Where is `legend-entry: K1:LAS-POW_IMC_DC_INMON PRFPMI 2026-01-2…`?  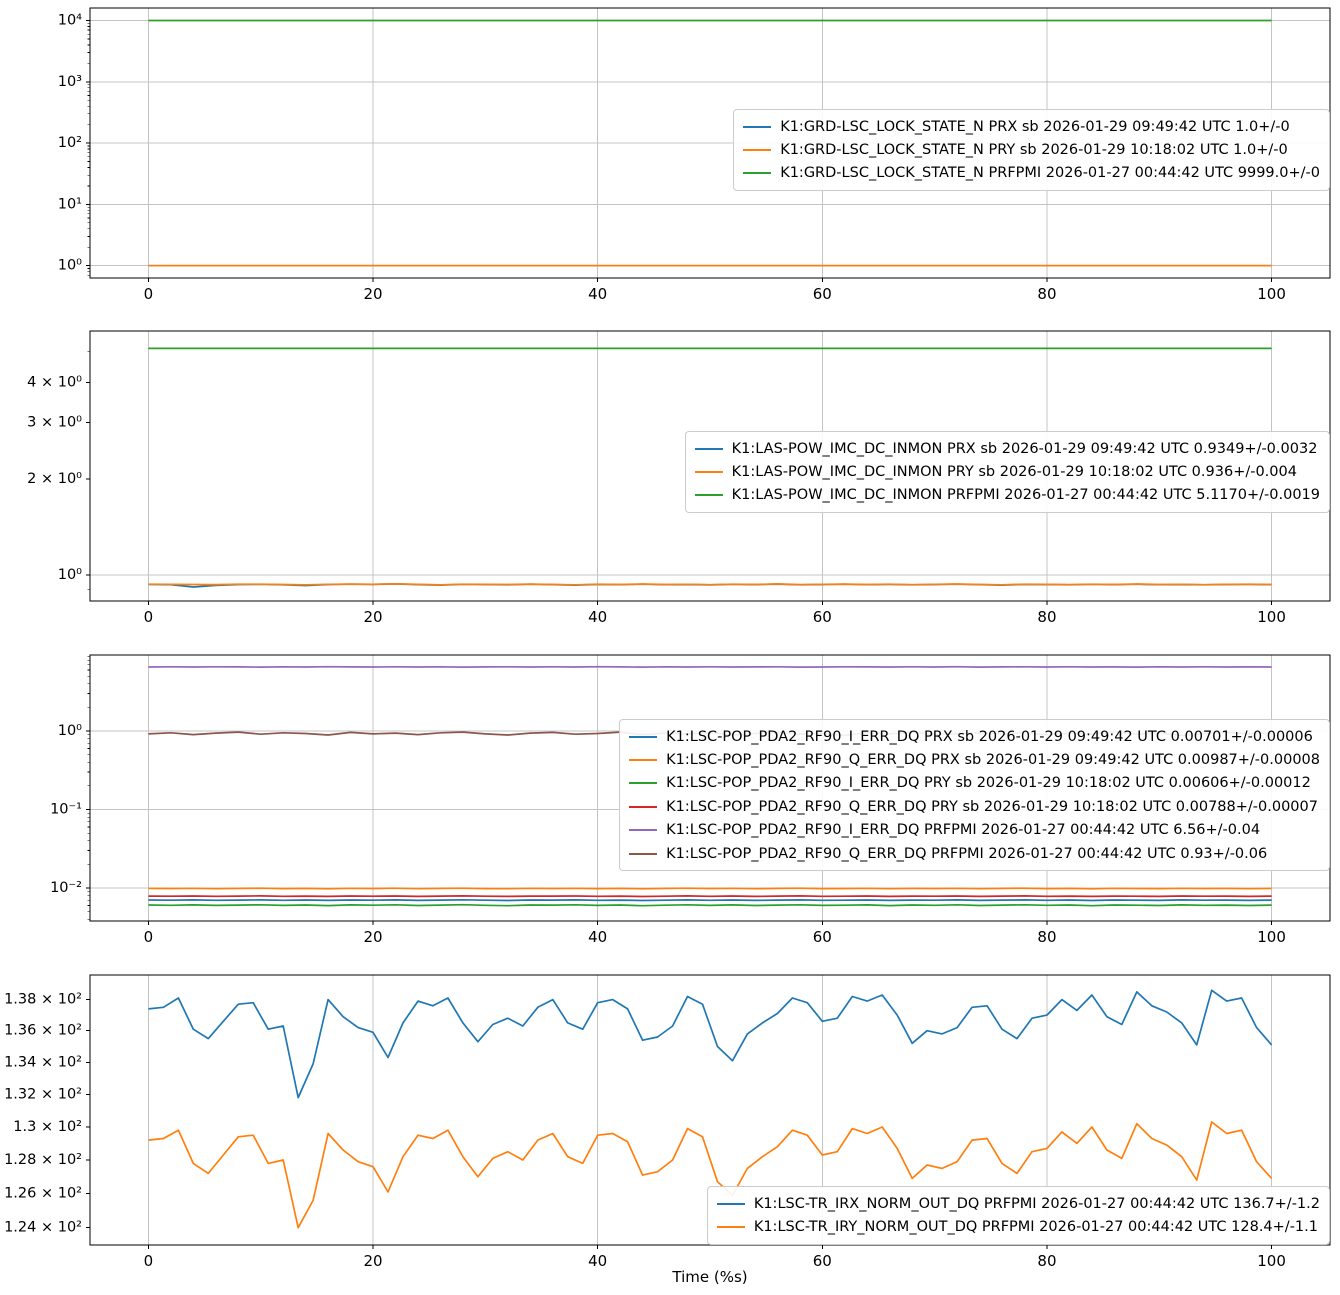
legend-entry: K1:LAS-POW_IMC_DC_INMON PRFPMI 2026-01-2… is located at coordinates (1007, 495).